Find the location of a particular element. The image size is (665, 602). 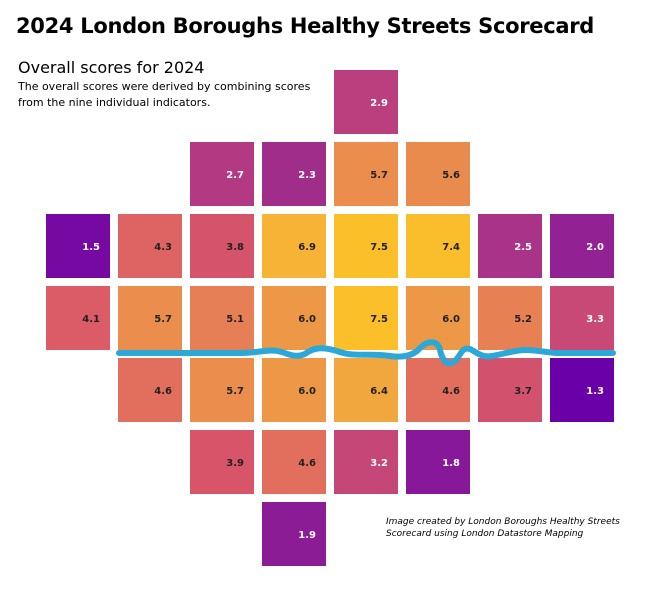

tile-value-label: 2.7 is located at coordinates (235, 175).